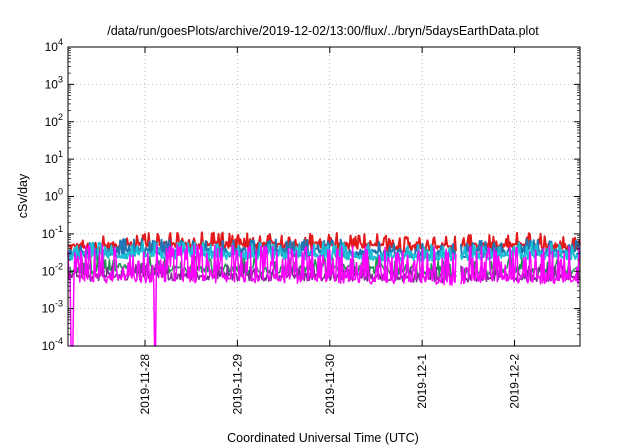 The height and width of the screenshot is (448, 640). What do you see at coordinates (52, 307) in the screenshot?
I see `y-tick-label: 10⁻³` at bounding box center [52, 307].